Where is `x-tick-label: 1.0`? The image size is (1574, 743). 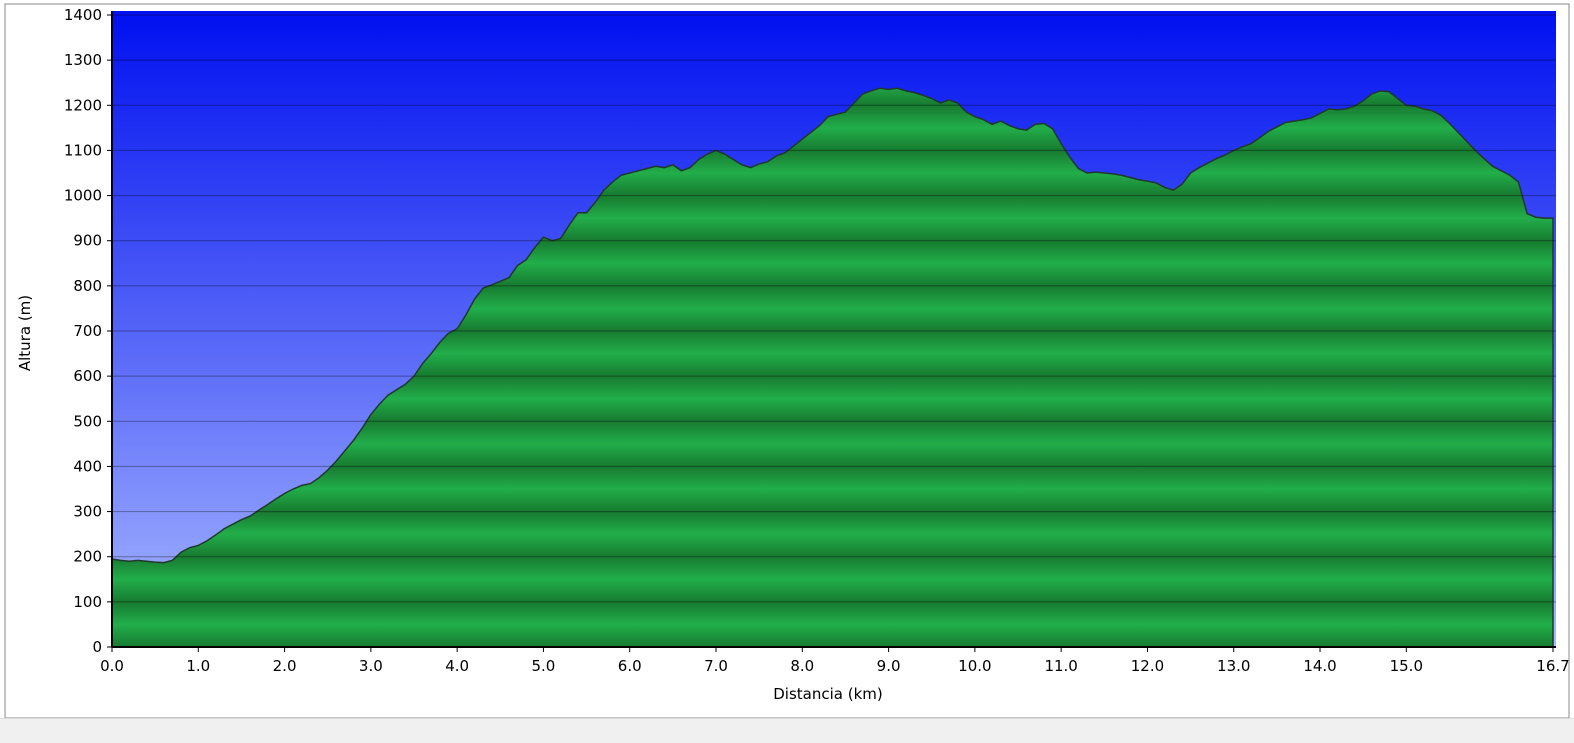 x-tick-label: 1.0 is located at coordinates (198, 666).